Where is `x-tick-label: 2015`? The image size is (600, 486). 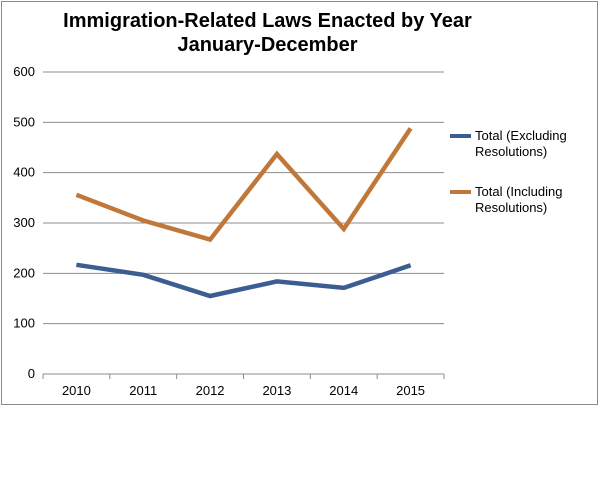 x-tick-label: 2015 is located at coordinates (410, 390).